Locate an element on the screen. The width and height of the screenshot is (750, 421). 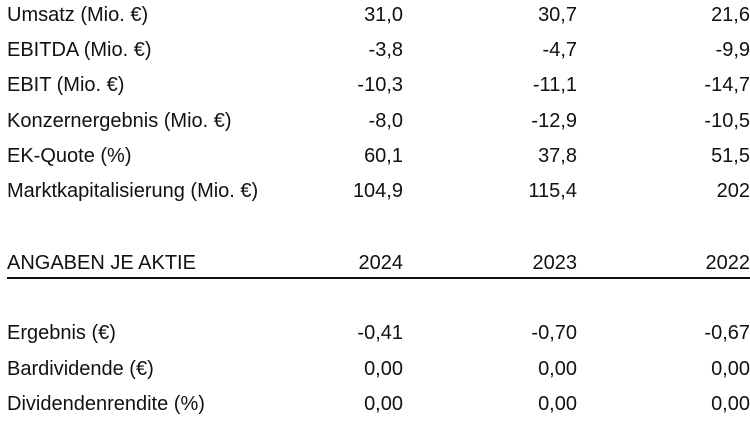
row-label: Umsatz (Mio. €) is located at coordinates (78, 15).